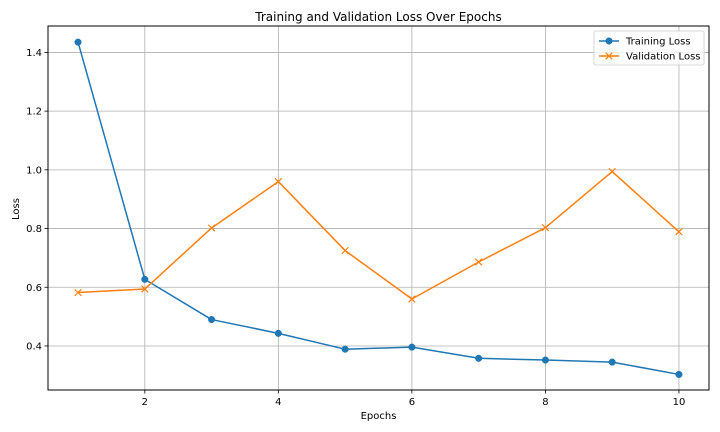 The image size is (720, 432). What do you see at coordinates (34, 288) in the screenshot?
I see `y-tick-label: 0.6` at bounding box center [34, 288].